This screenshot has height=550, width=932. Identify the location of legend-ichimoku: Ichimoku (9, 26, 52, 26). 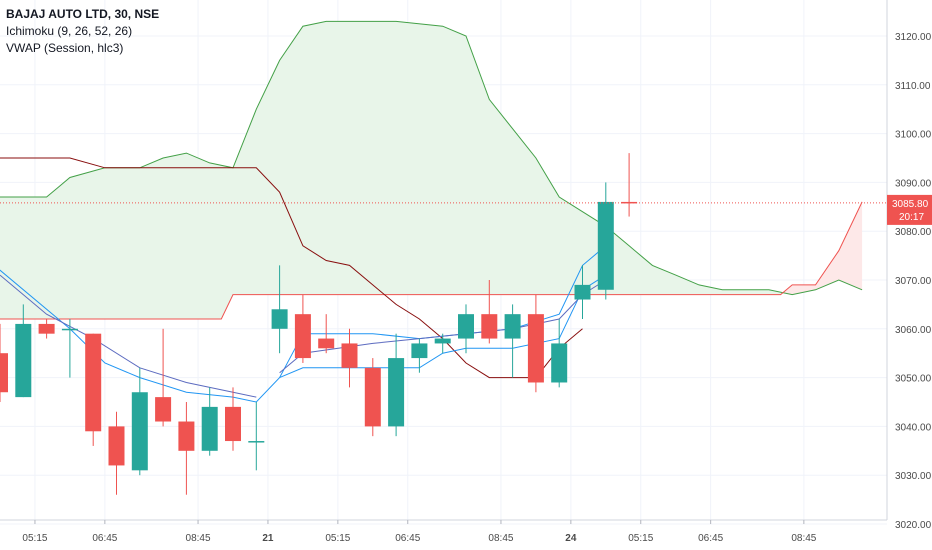
(69, 31).